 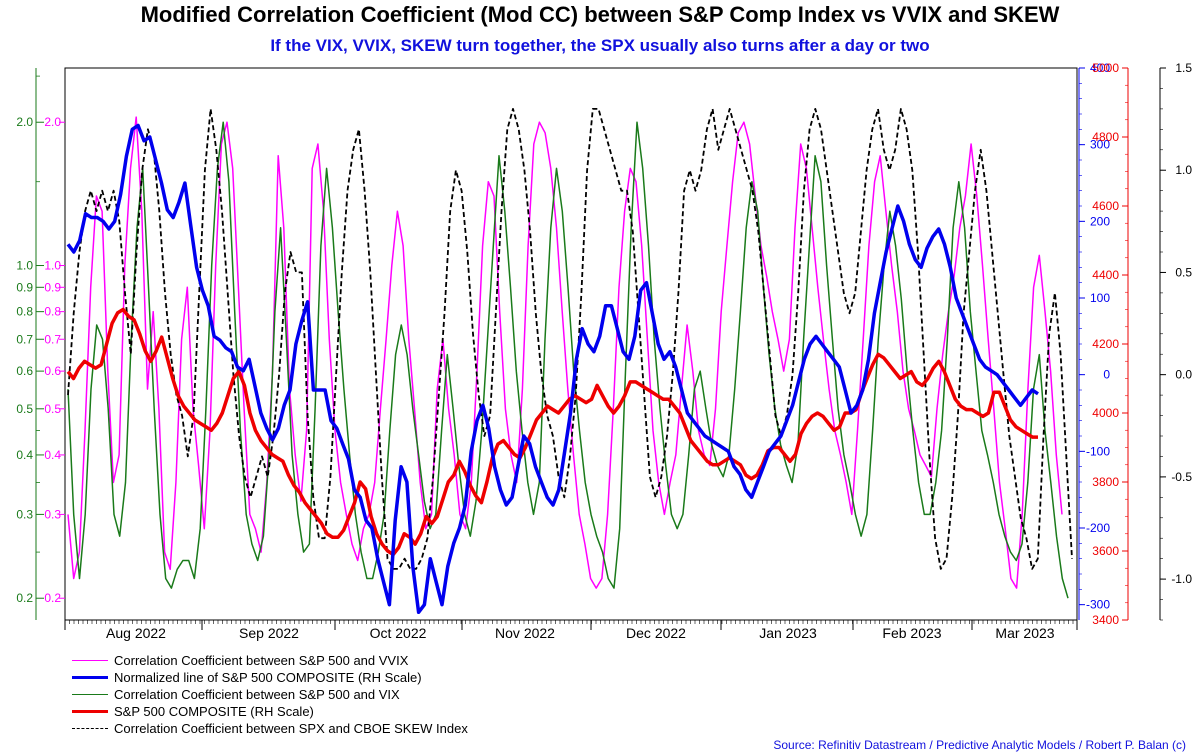 What do you see at coordinates (52, 266) in the screenshot?
I see `left-axis-label-magenta: 1.0` at bounding box center [52, 266].